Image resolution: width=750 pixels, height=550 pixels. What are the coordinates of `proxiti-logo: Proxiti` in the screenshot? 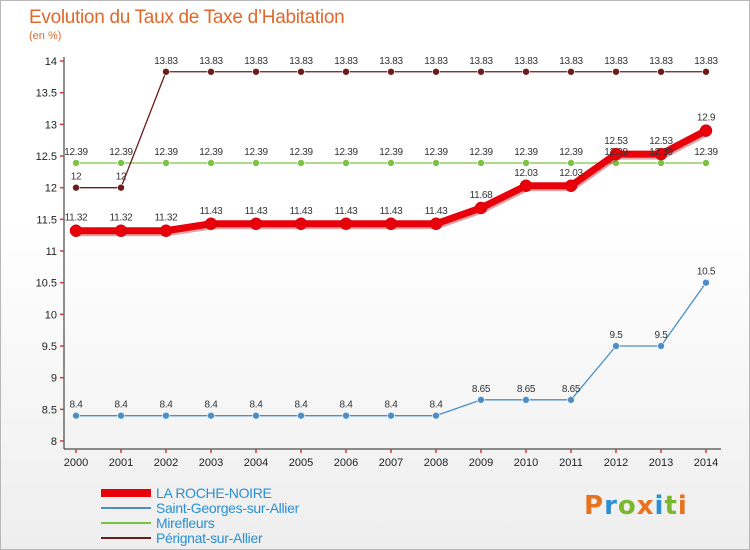 It's located at (636, 506).